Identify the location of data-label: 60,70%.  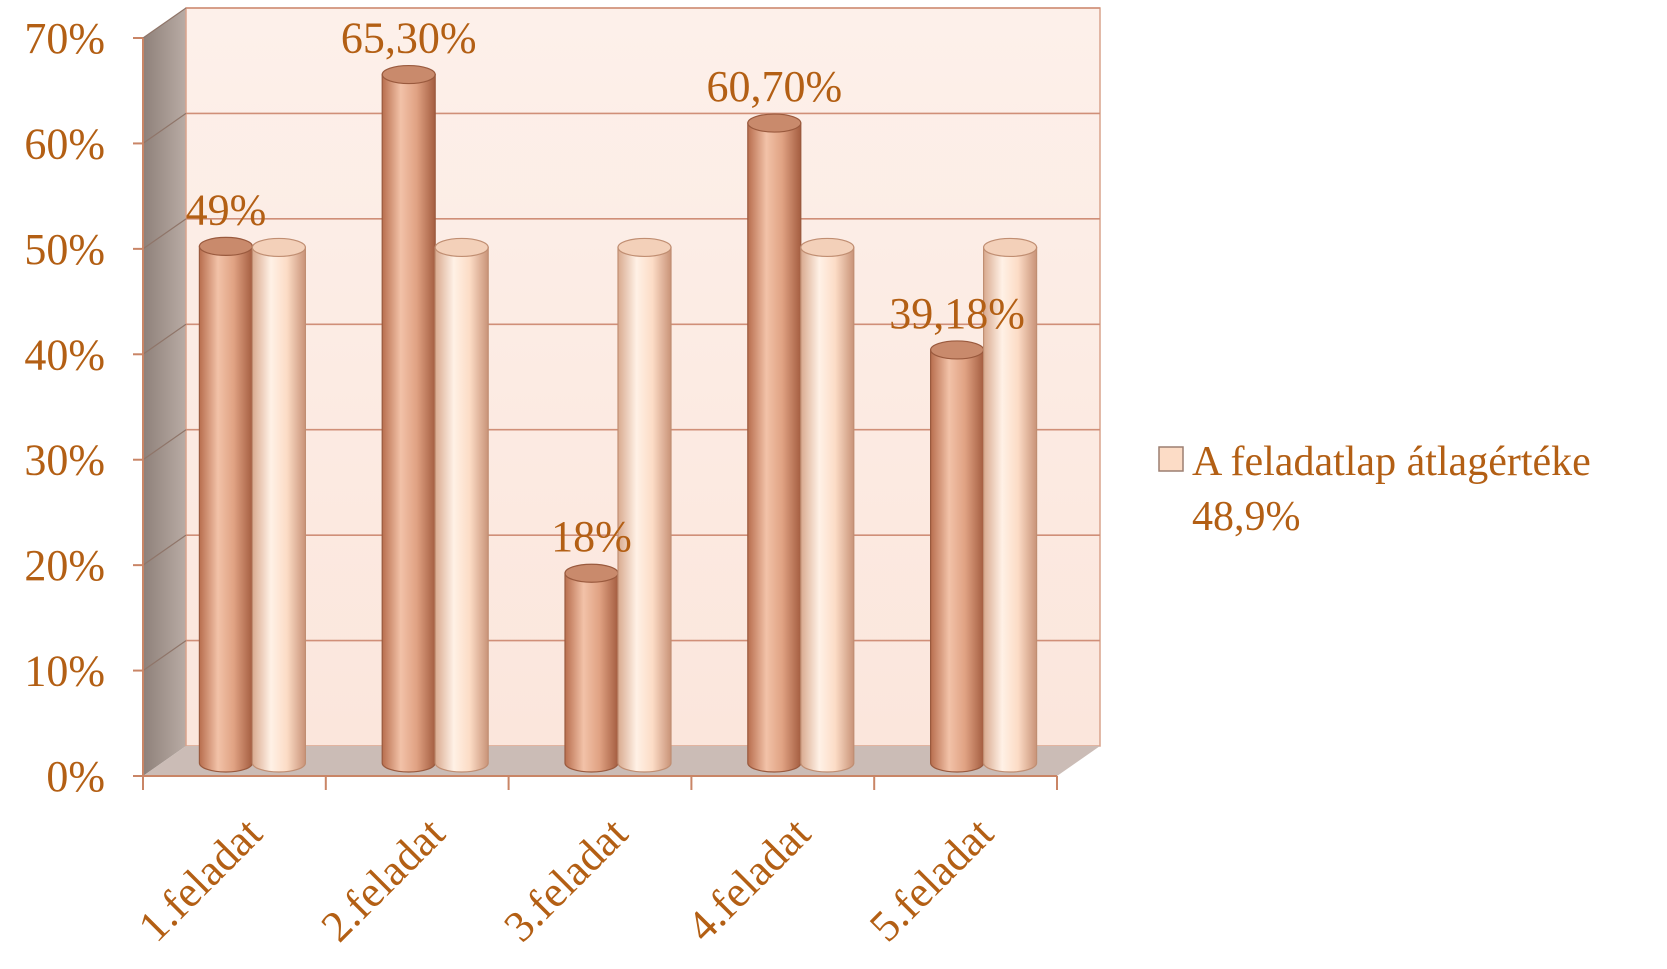
(774, 86).